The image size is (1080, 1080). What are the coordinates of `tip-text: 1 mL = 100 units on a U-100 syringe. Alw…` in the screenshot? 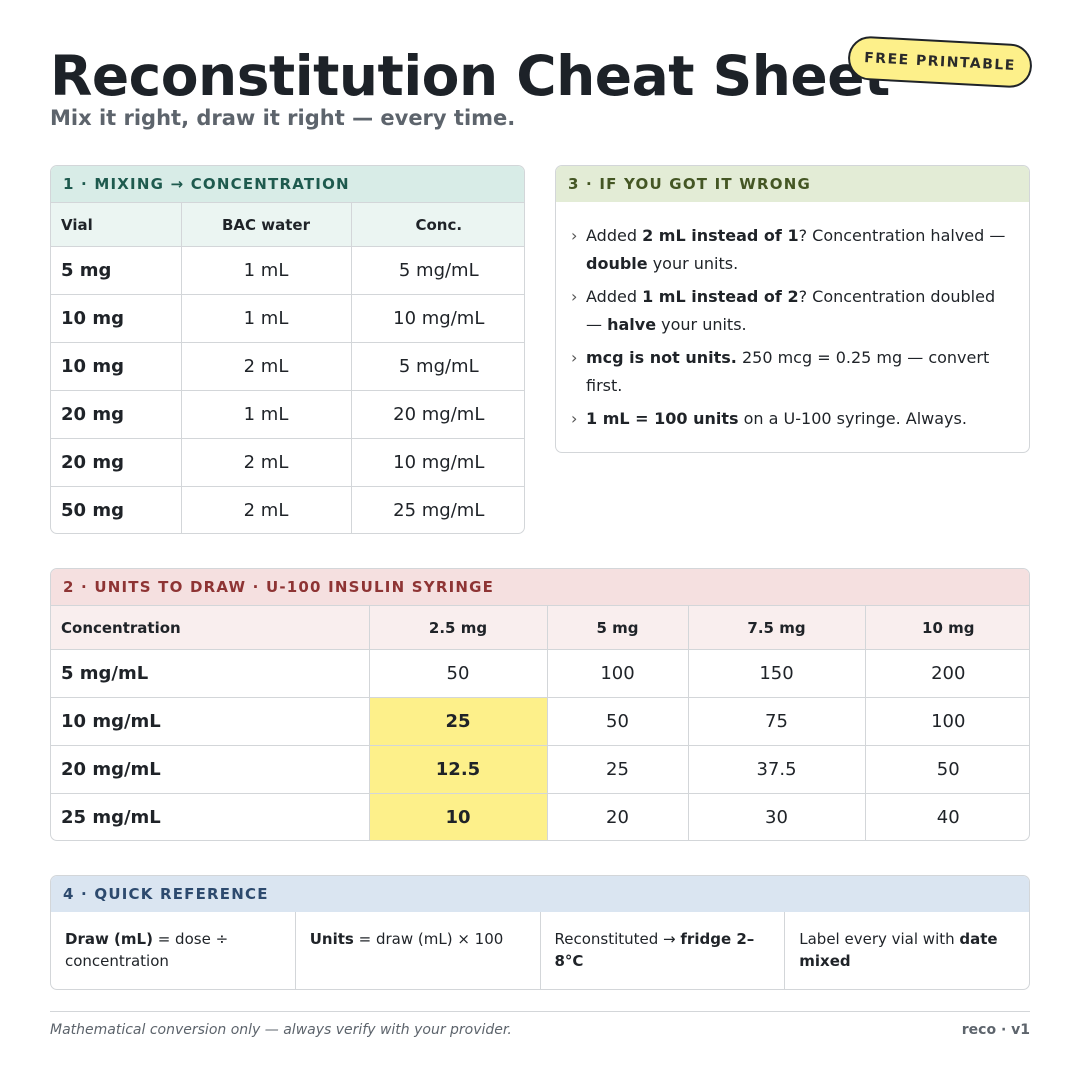 It's located at (776, 418).